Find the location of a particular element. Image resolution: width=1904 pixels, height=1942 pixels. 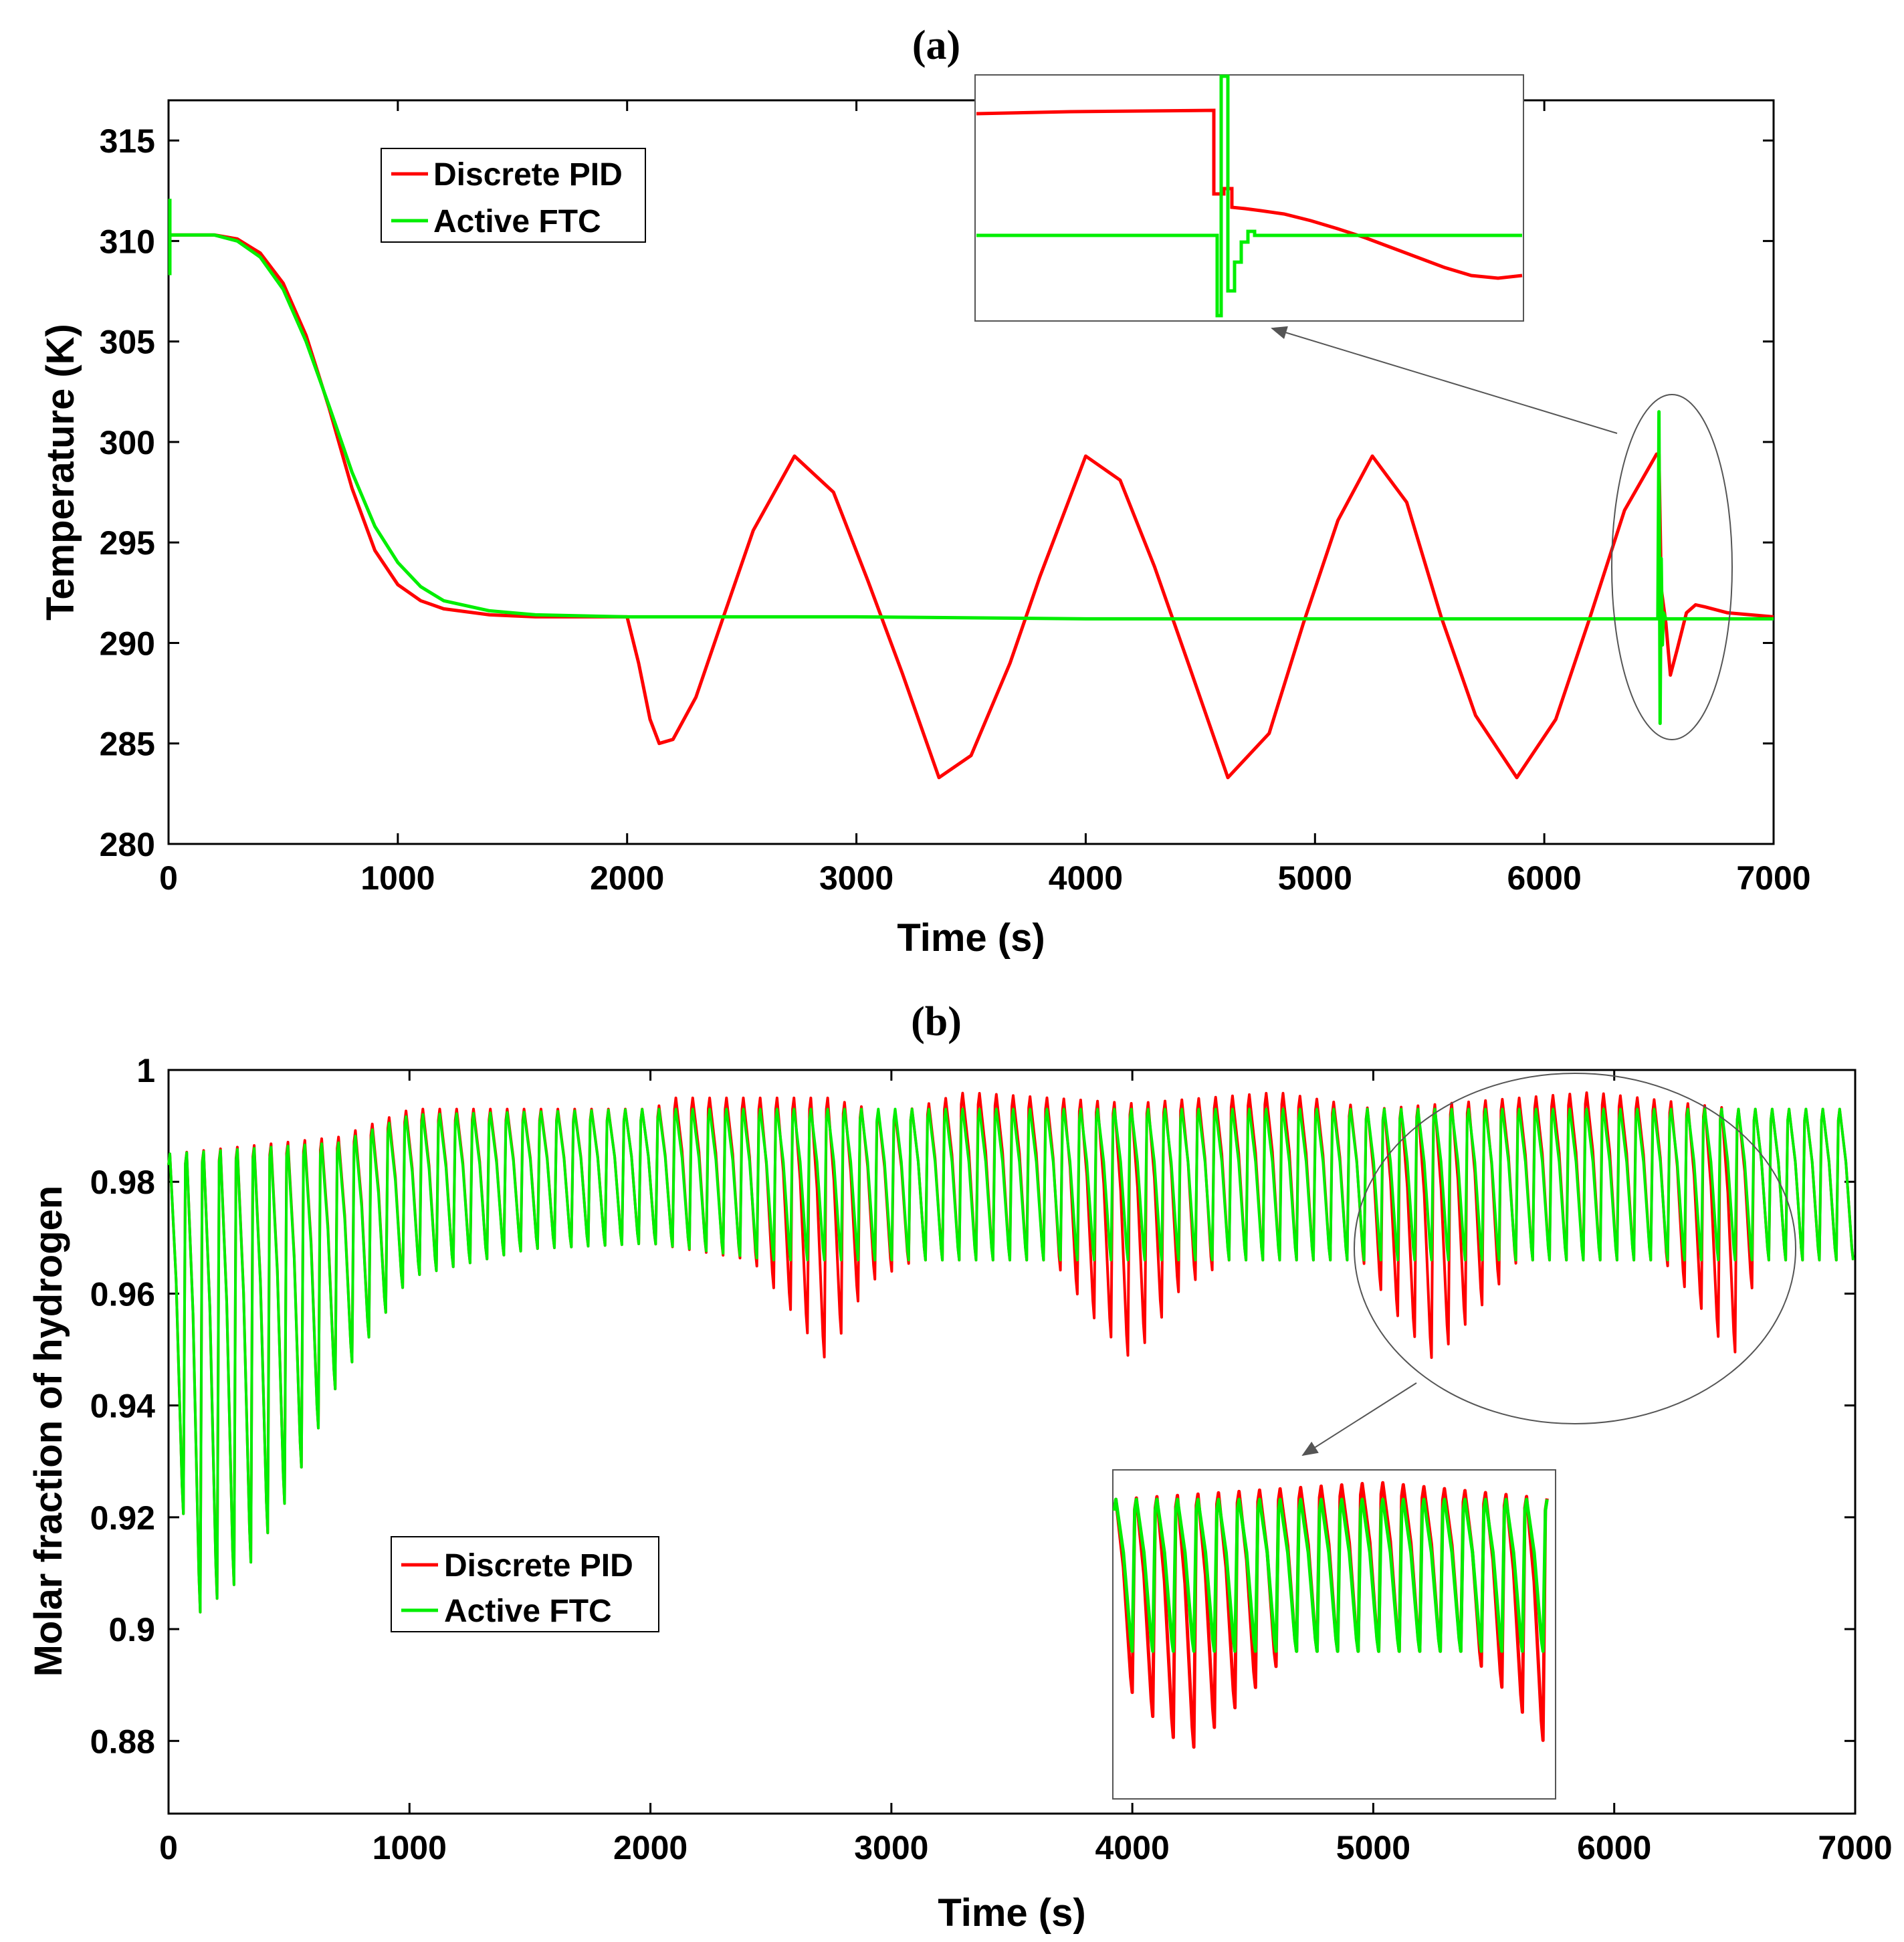

panel-a-x-tick-label: 1000 is located at coordinates (398, 878).